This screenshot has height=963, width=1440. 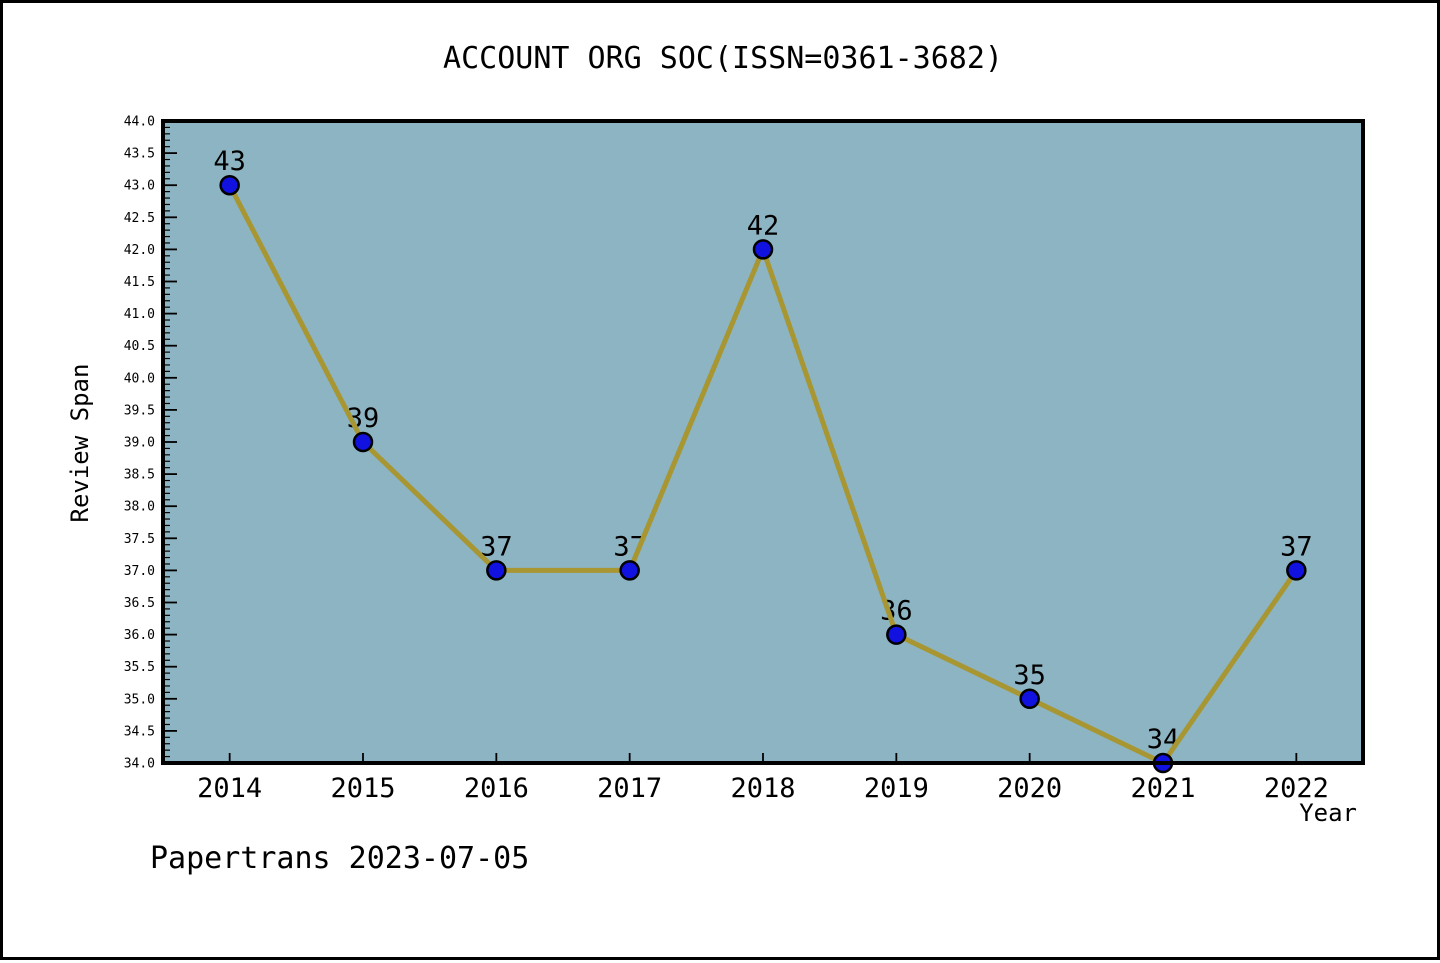 What do you see at coordinates (1162, 788) in the screenshot?
I see `x-tick-label: 2021` at bounding box center [1162, 788].